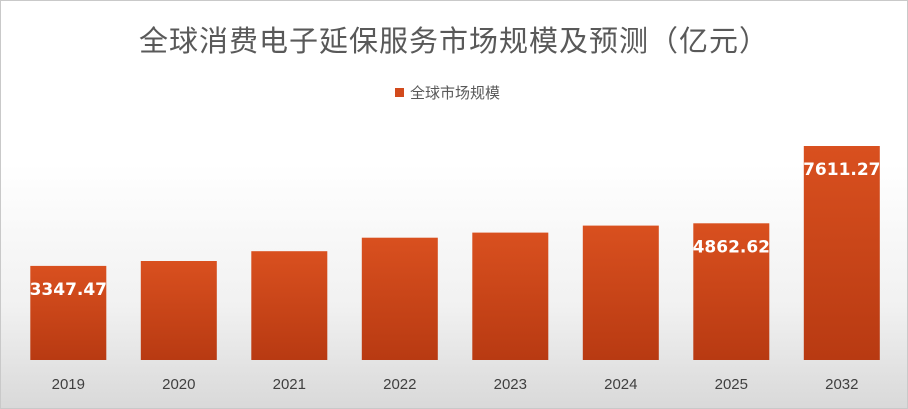 The width and height of the screenshot is (908, 409). Describe the element at coordinates (841, 253) in the screenshot. I see `bar-2032` at that location.